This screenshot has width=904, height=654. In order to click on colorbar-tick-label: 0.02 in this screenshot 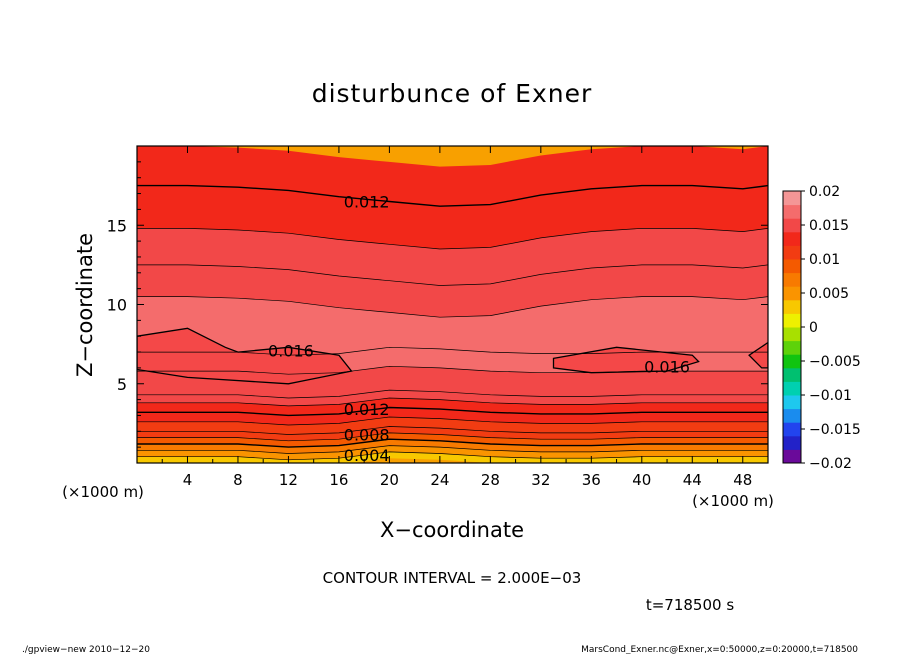, I will do `click(824, 192)`.